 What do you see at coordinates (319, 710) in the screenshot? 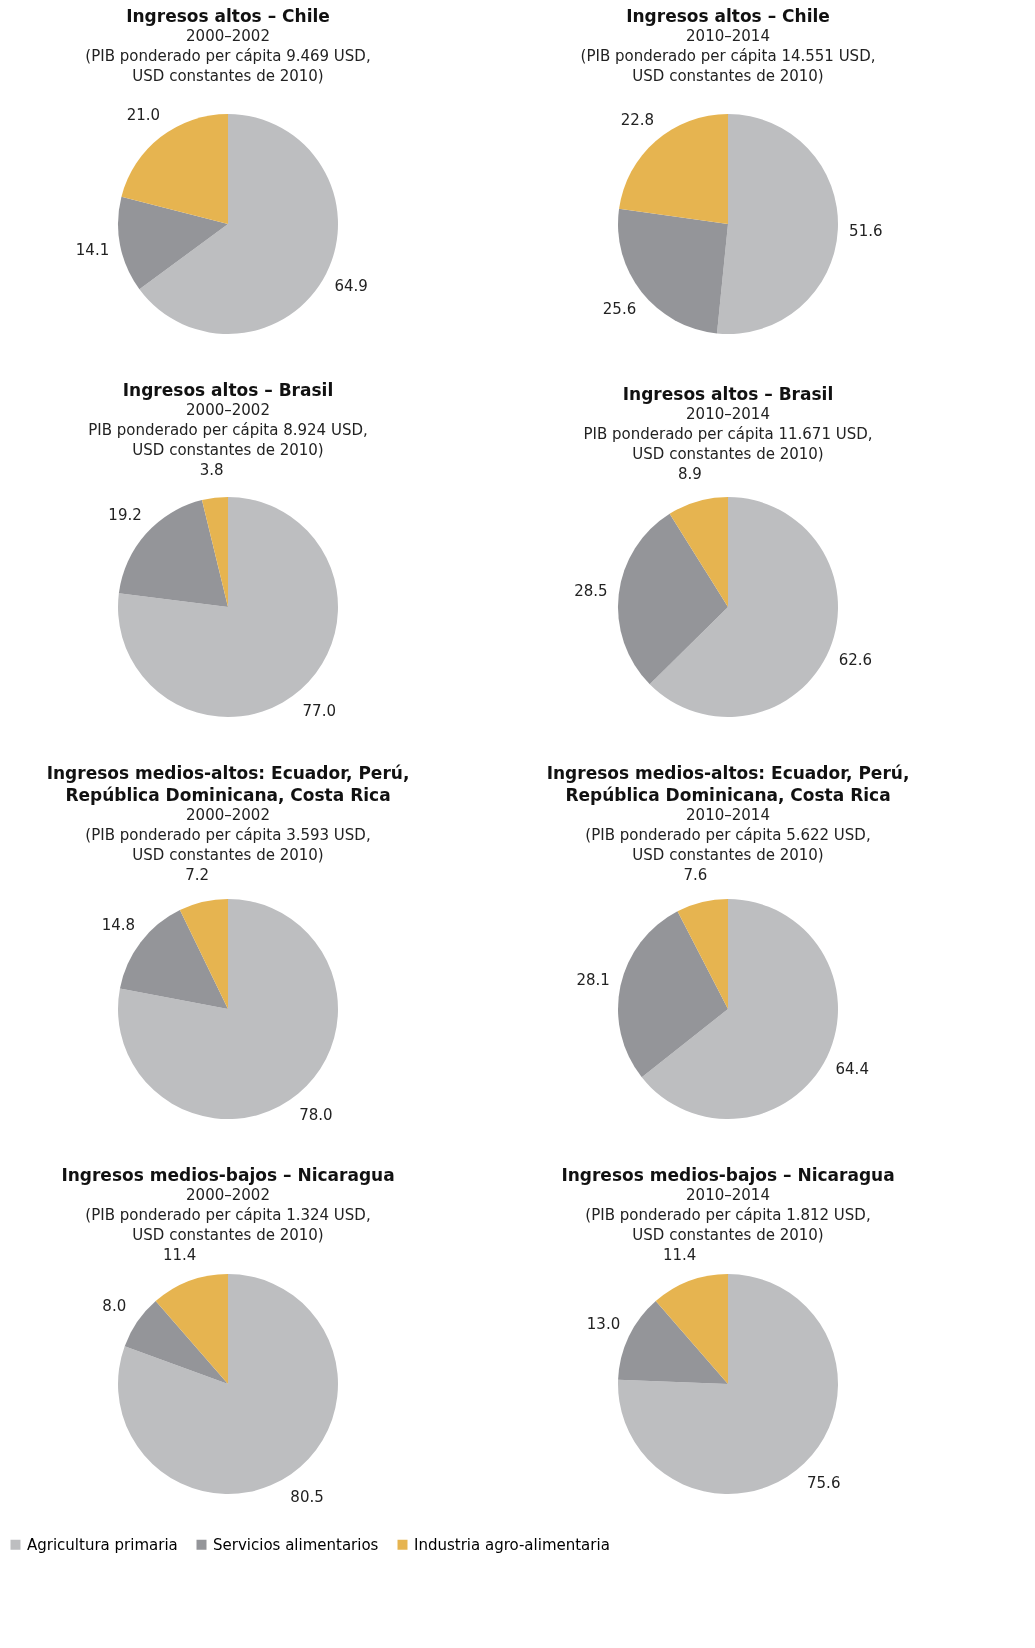
I see `data-label: 77.0` at bounding box center [319, 710].